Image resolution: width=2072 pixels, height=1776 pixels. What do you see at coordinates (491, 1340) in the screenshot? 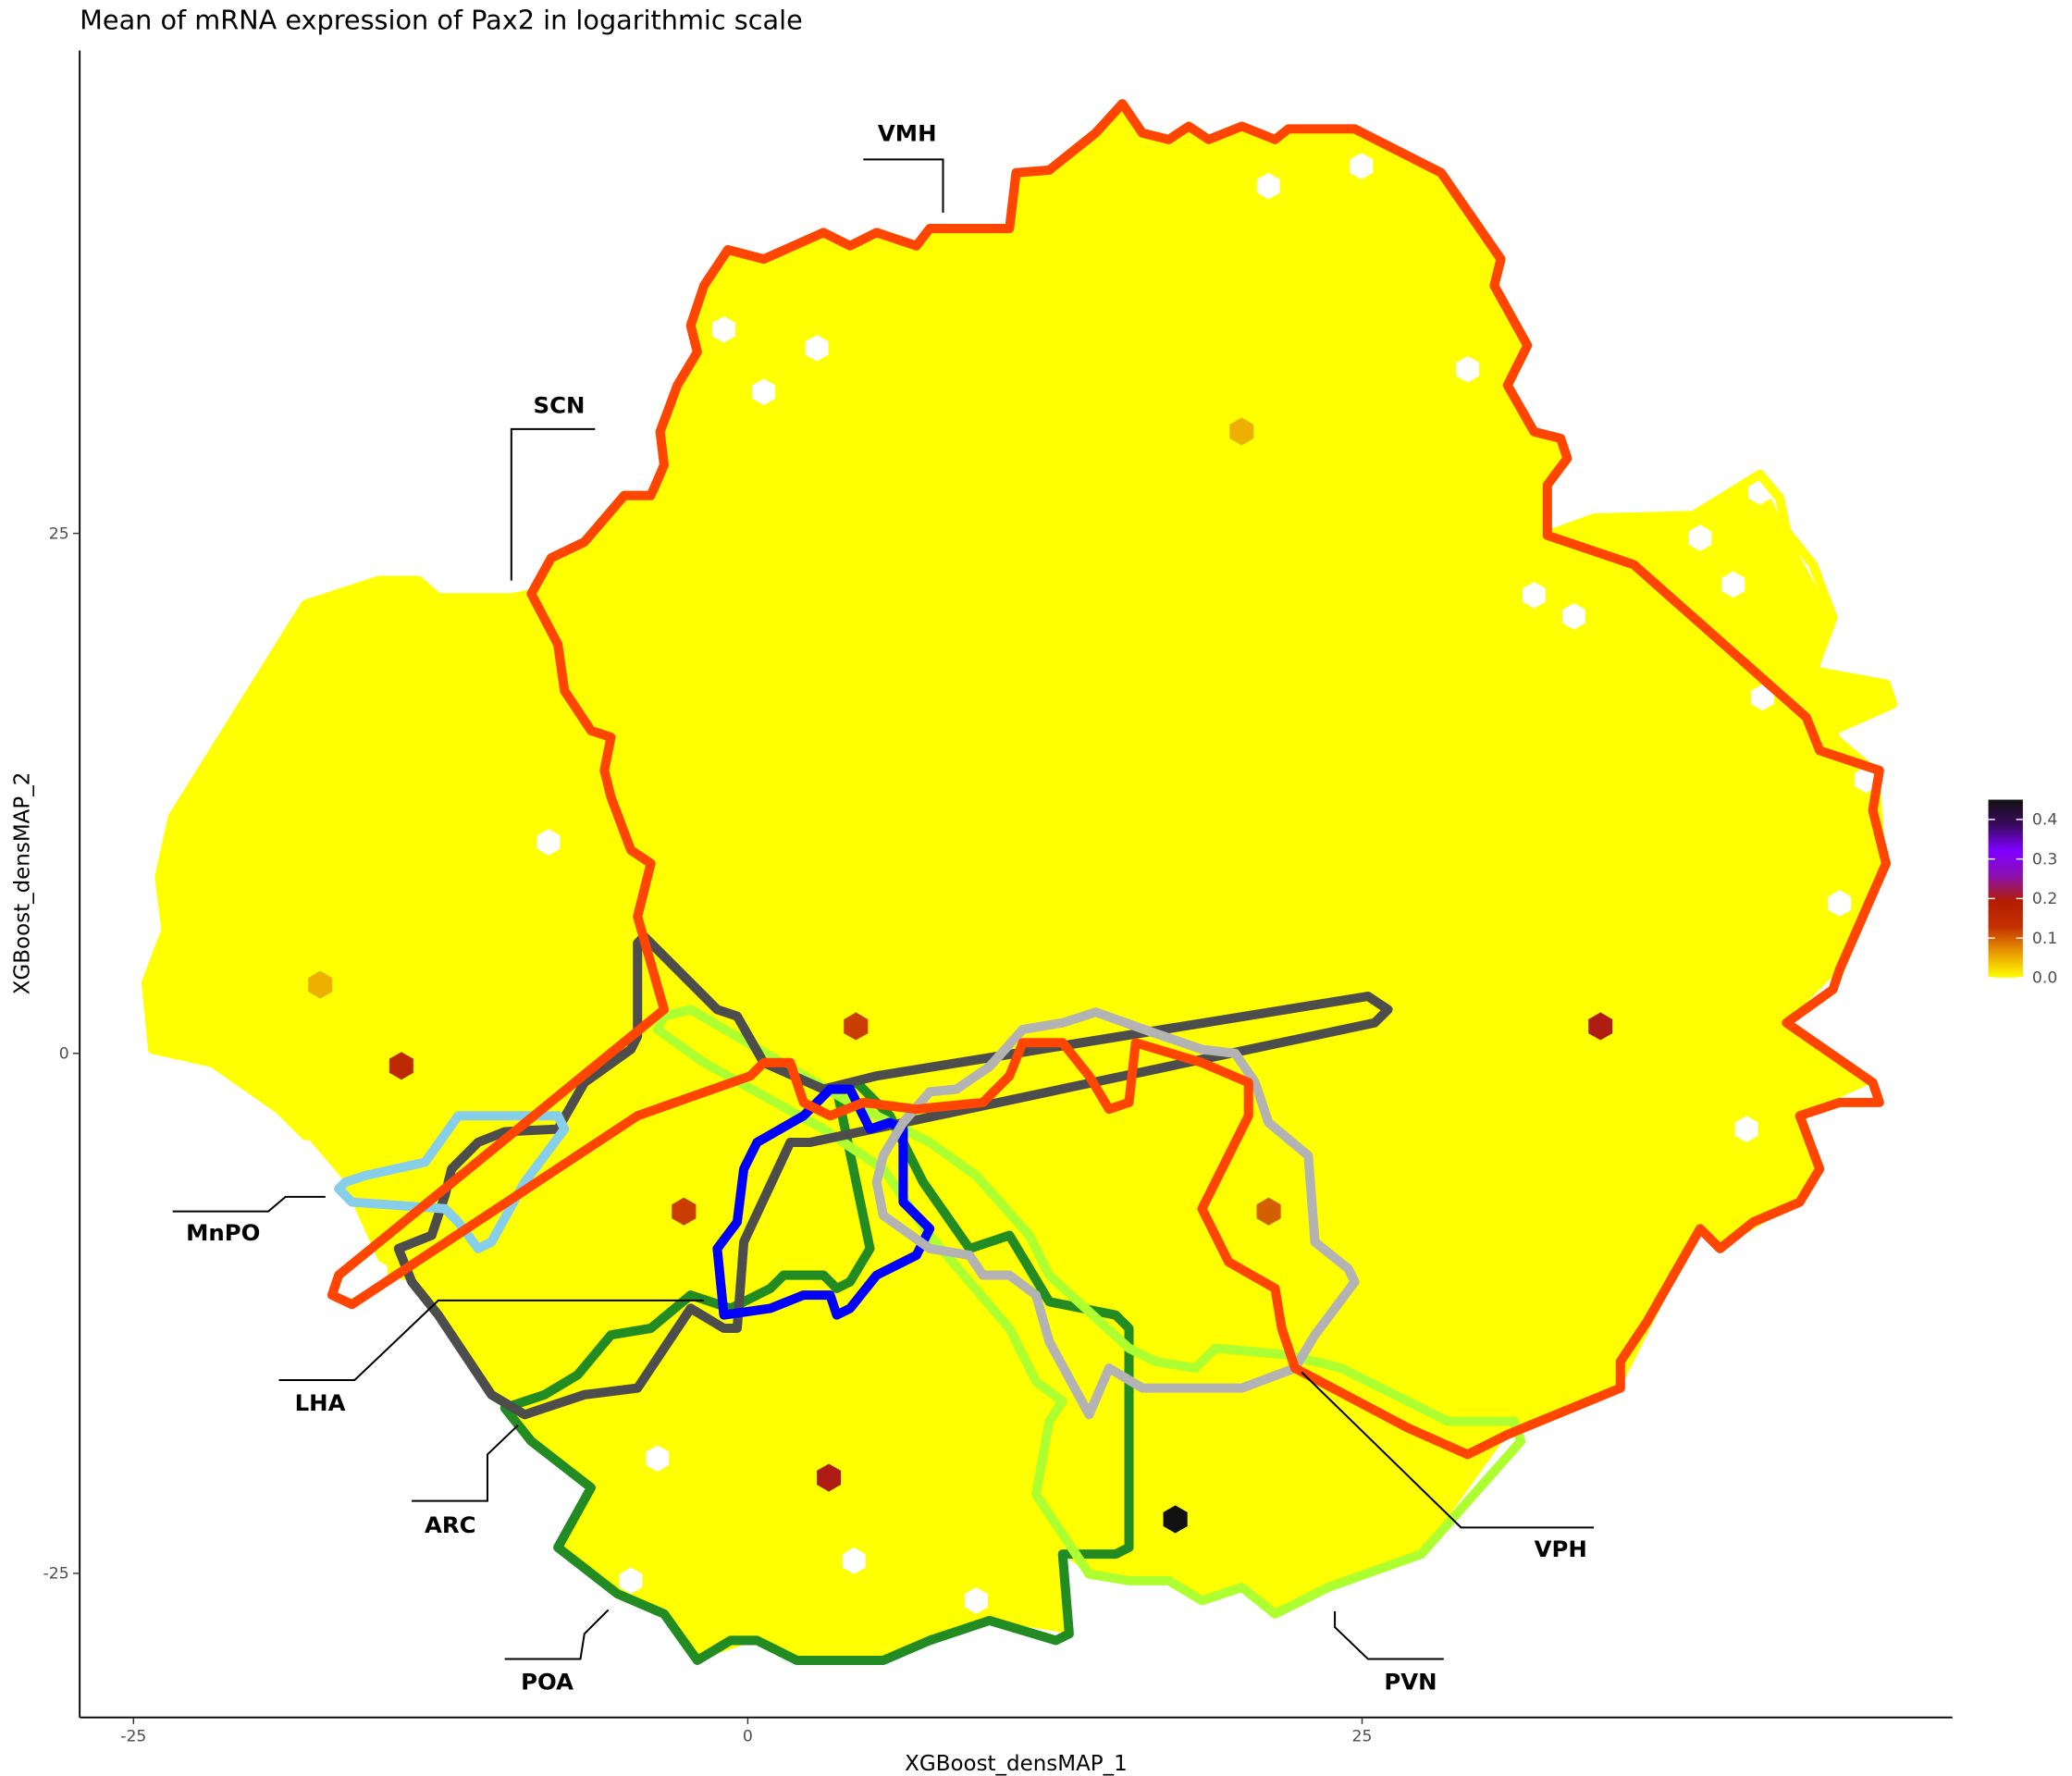
I see `leader-lha` at bounding box center [491, 1340].